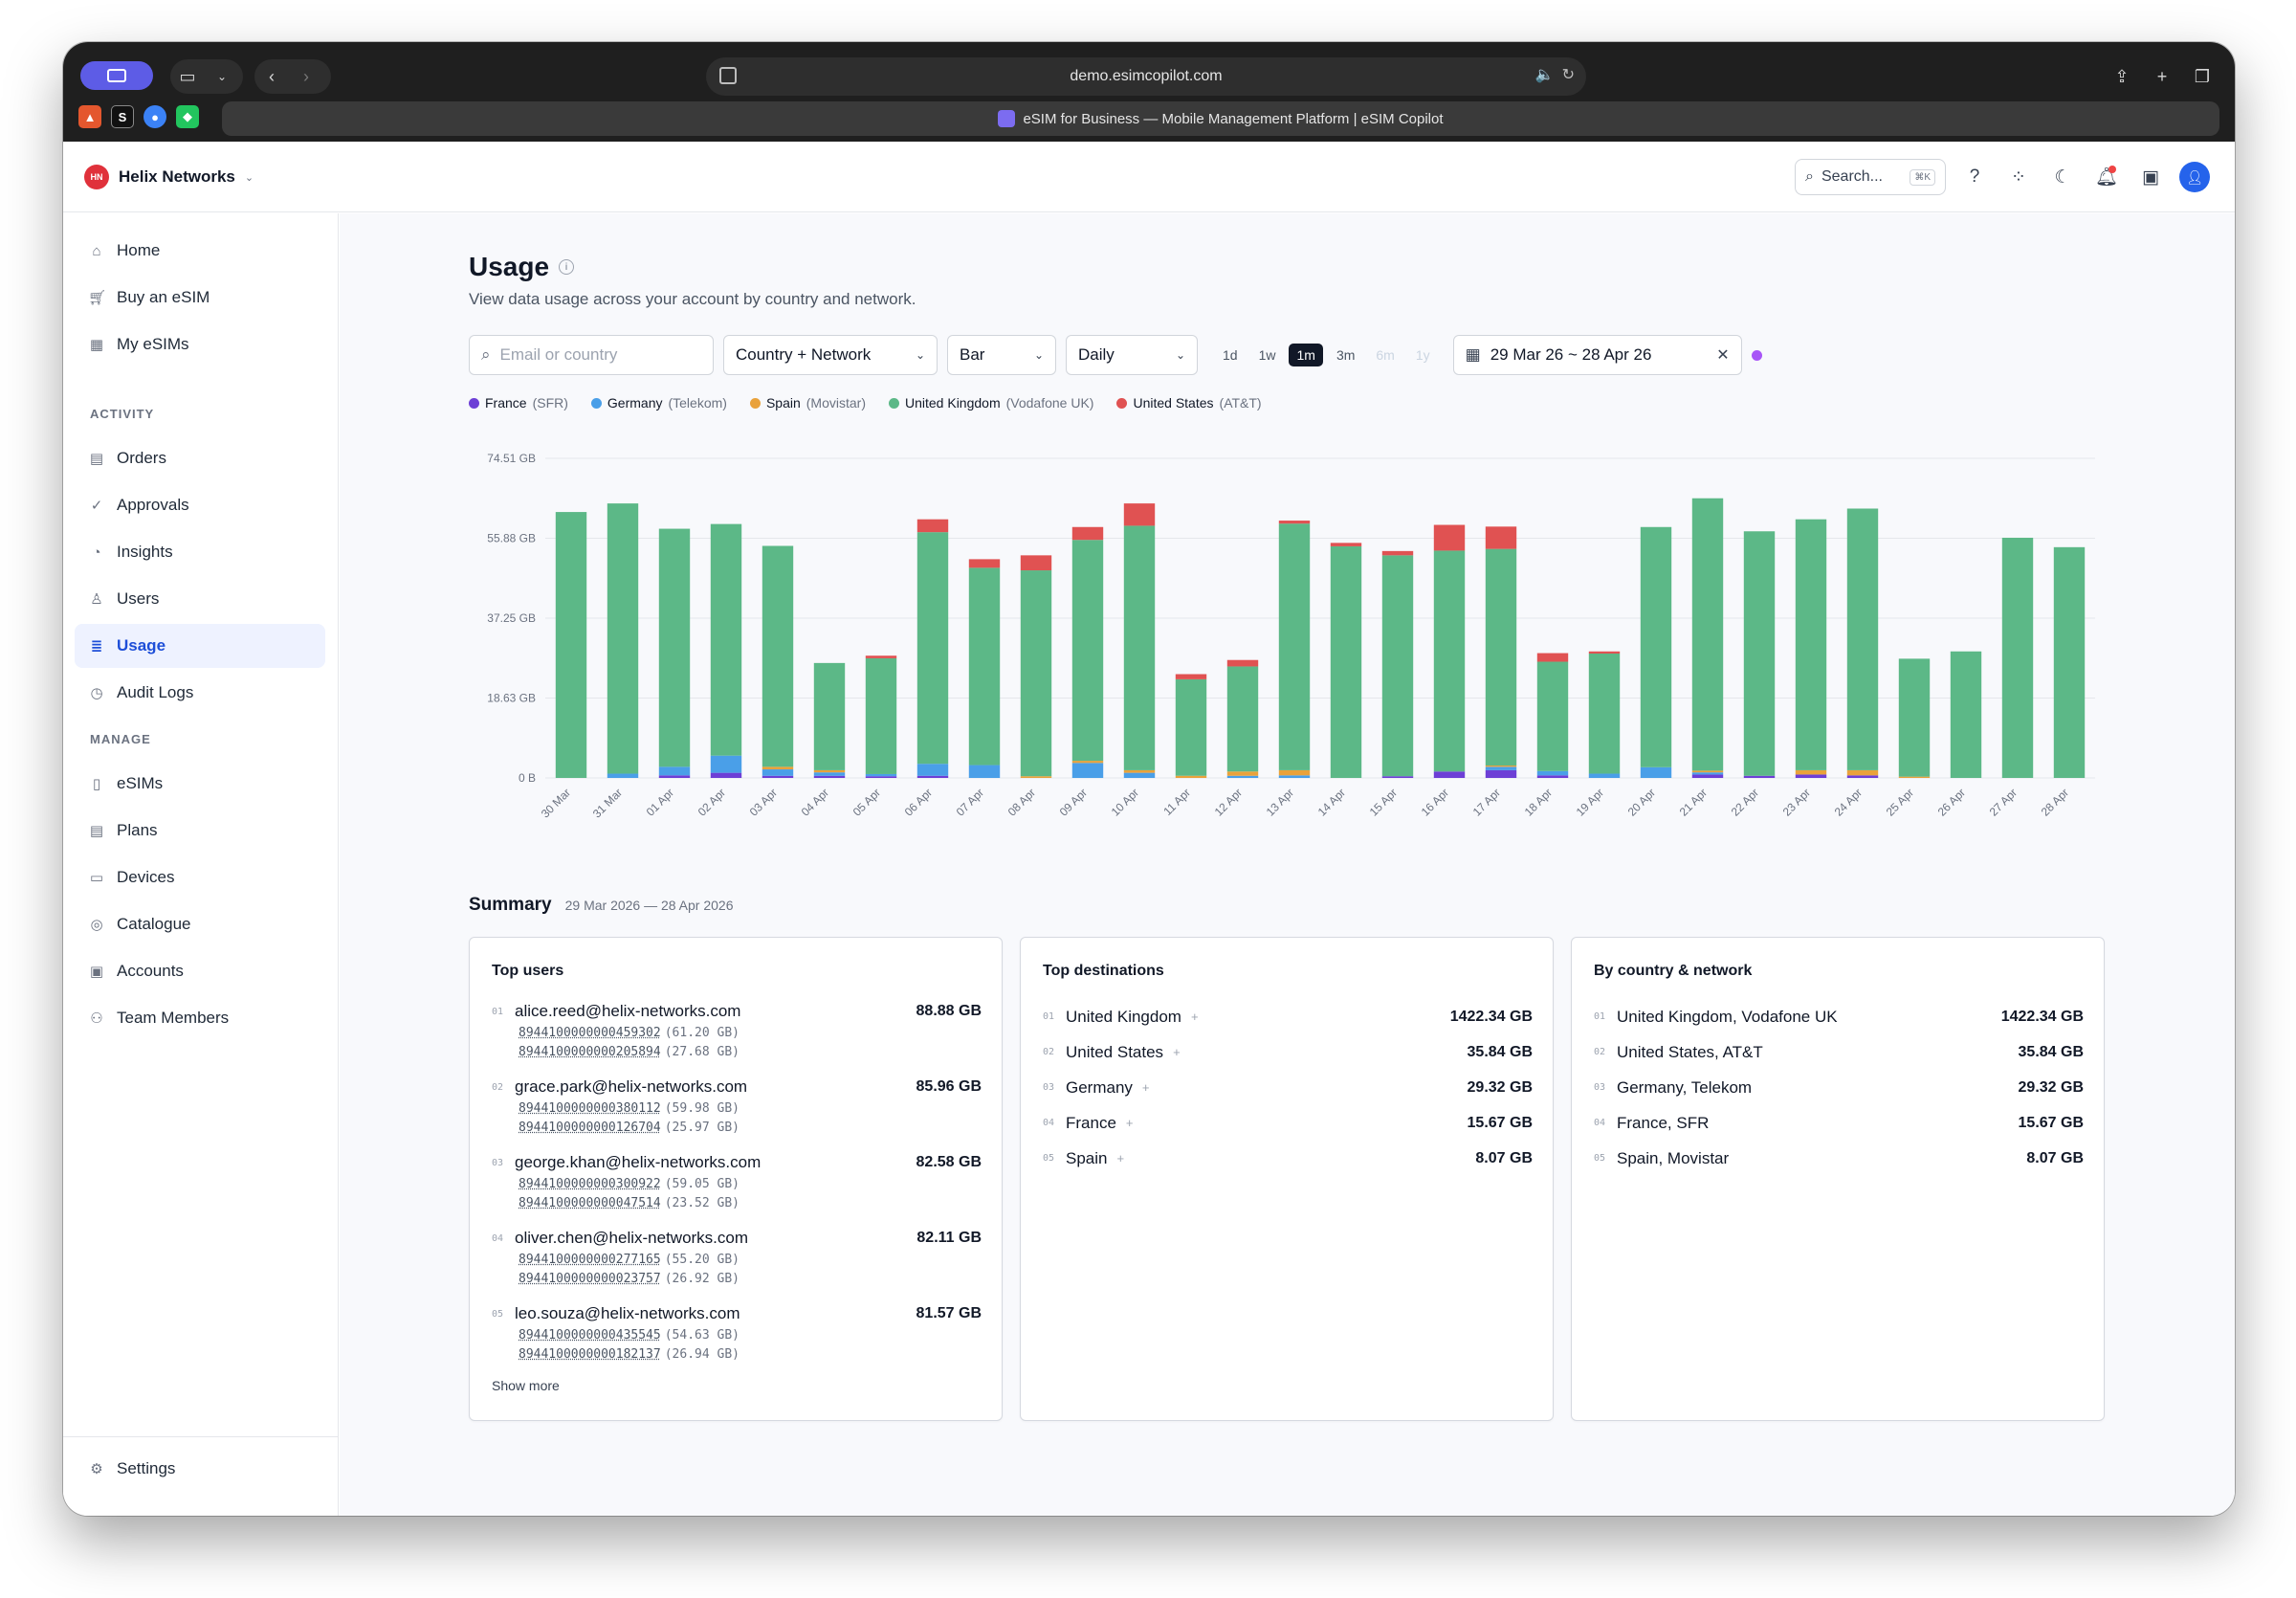 The image size is (2296, 1598). I want to click on back-icon: ‹, so click(272, 76).